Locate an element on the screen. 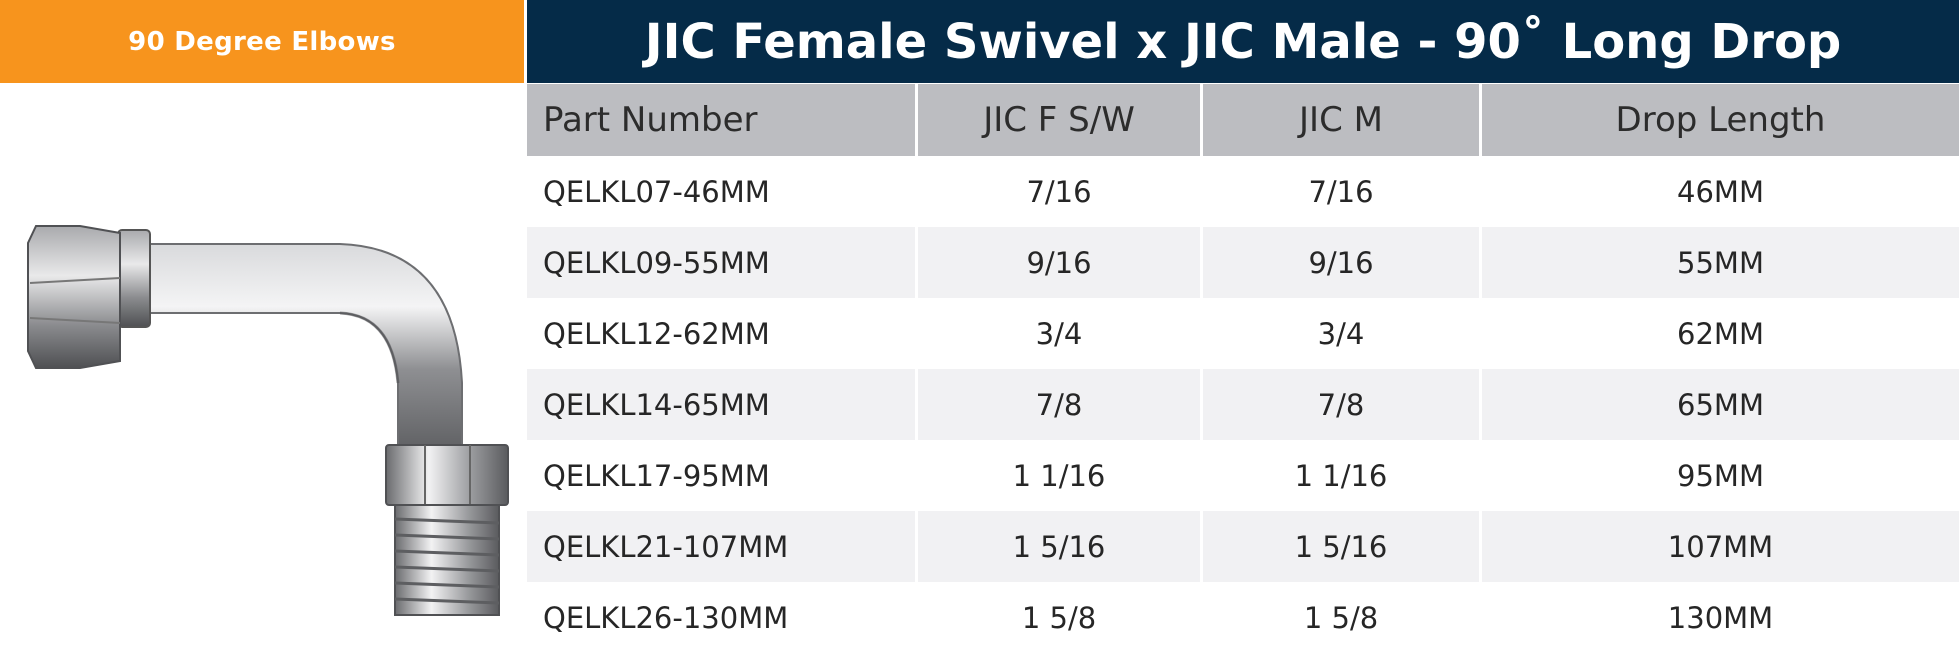 The height and width of the screenshot is (671, 1959). cell-jic-m: 7/8 is located at coordinates (1342, 404).